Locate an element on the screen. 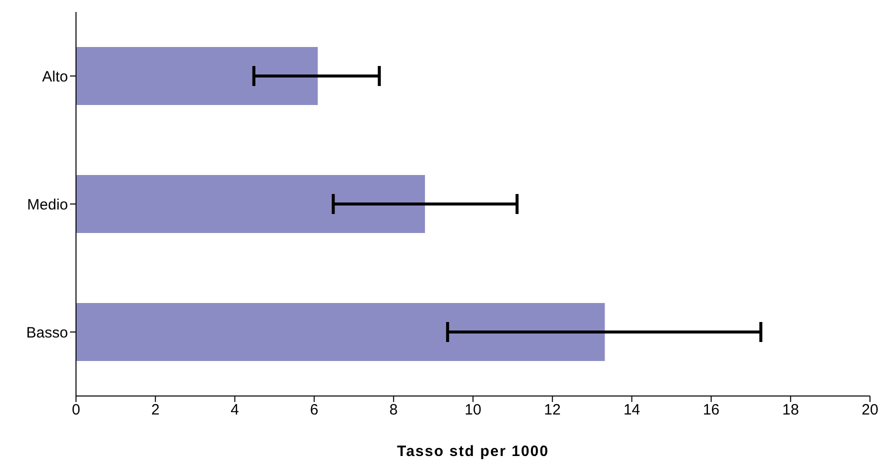  x-tick-label: 16 is located at coordinates (711, 410).